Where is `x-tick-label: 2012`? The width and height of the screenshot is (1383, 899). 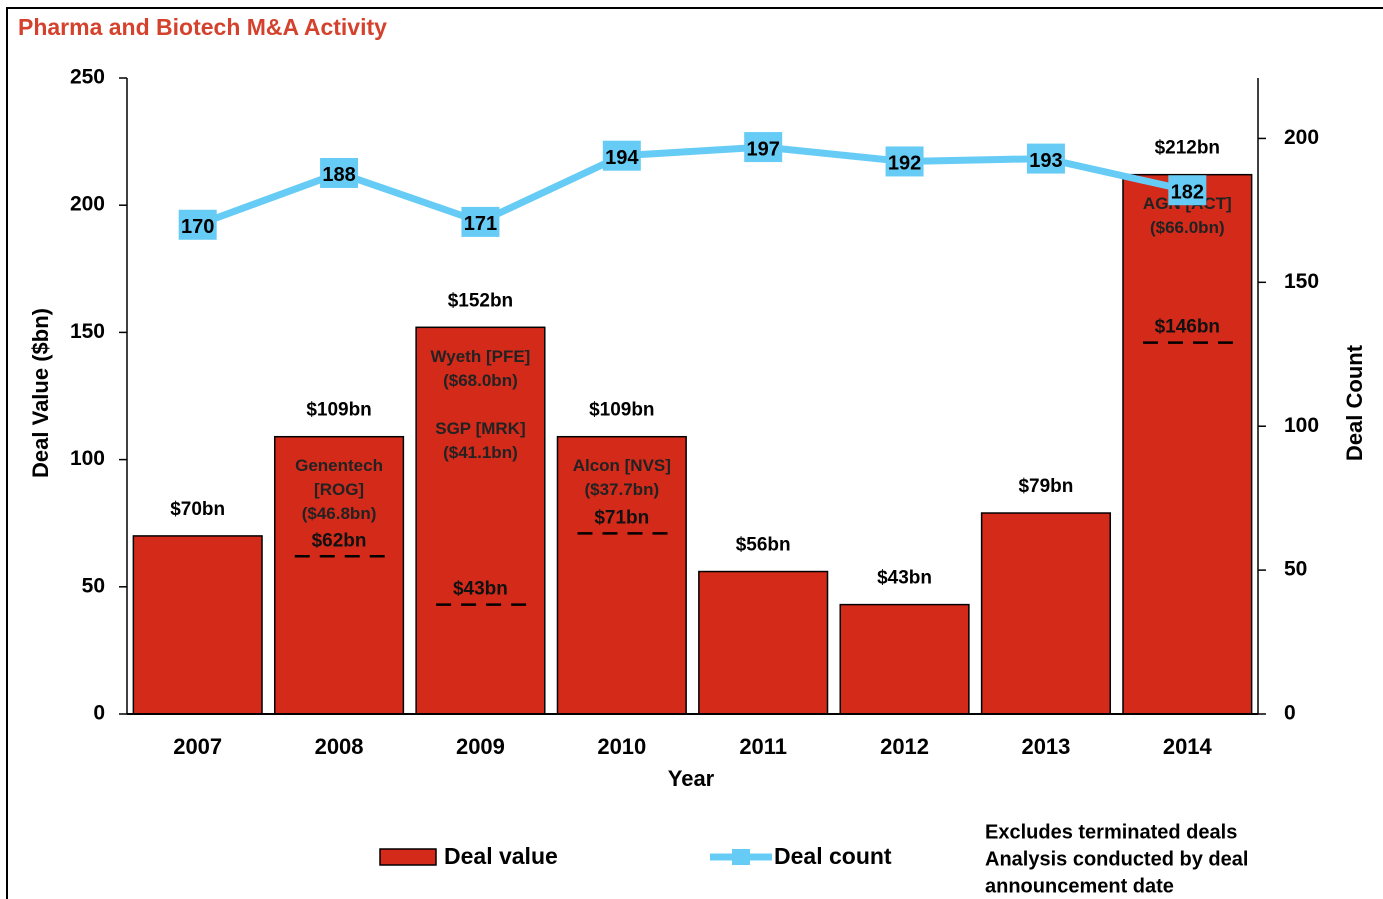
x-tick-label: 2012 is located at coordinates (904, 746).